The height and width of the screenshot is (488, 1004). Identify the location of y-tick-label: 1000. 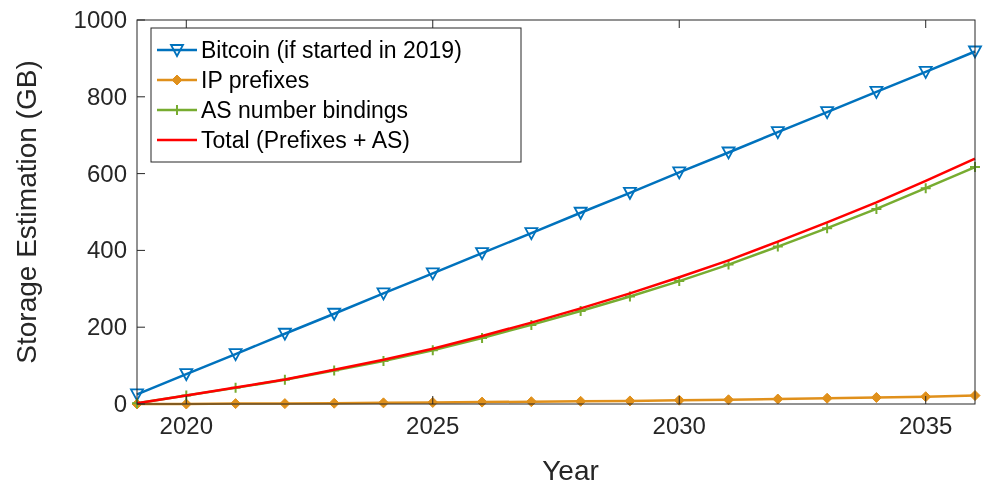
(100, 19).